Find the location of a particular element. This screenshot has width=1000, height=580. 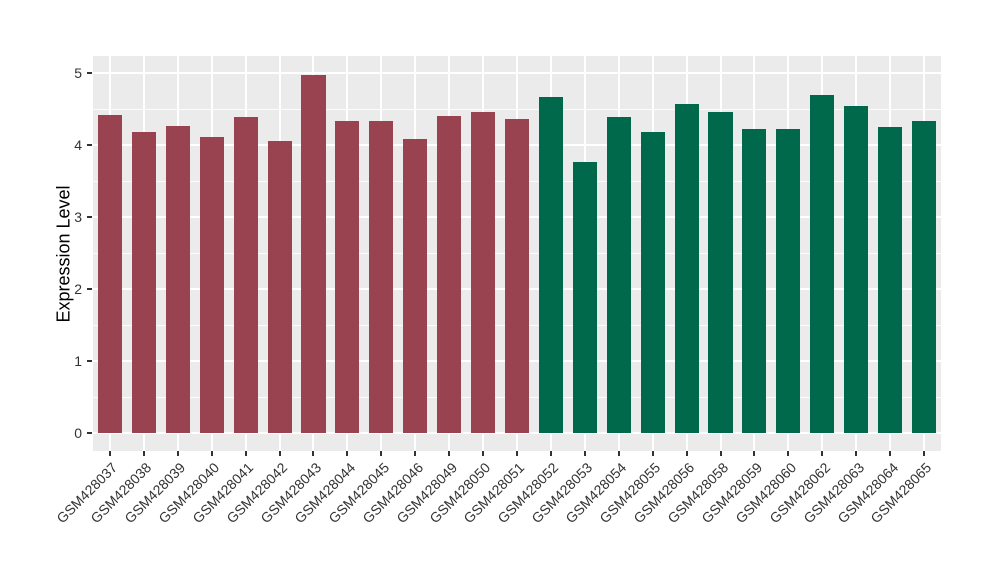

x-tick-mark-GSM428065 is located at coordinates (924, 453).